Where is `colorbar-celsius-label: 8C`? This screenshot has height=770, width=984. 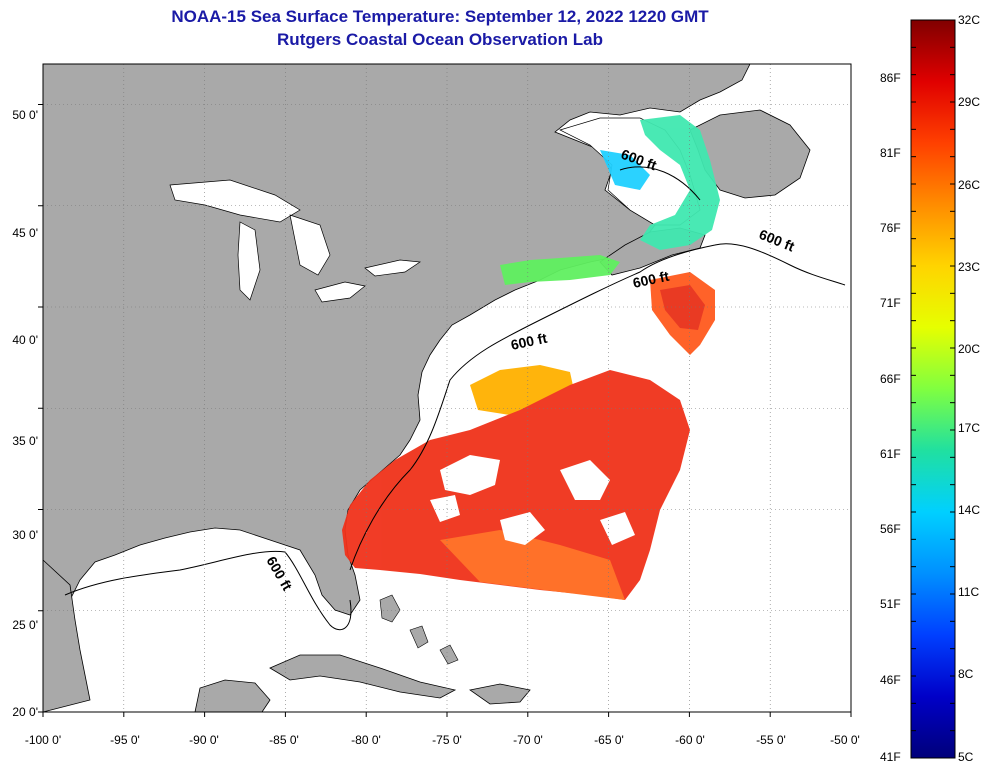
colorbar-celsius-label: 8C is located at coordinates (966, 674).